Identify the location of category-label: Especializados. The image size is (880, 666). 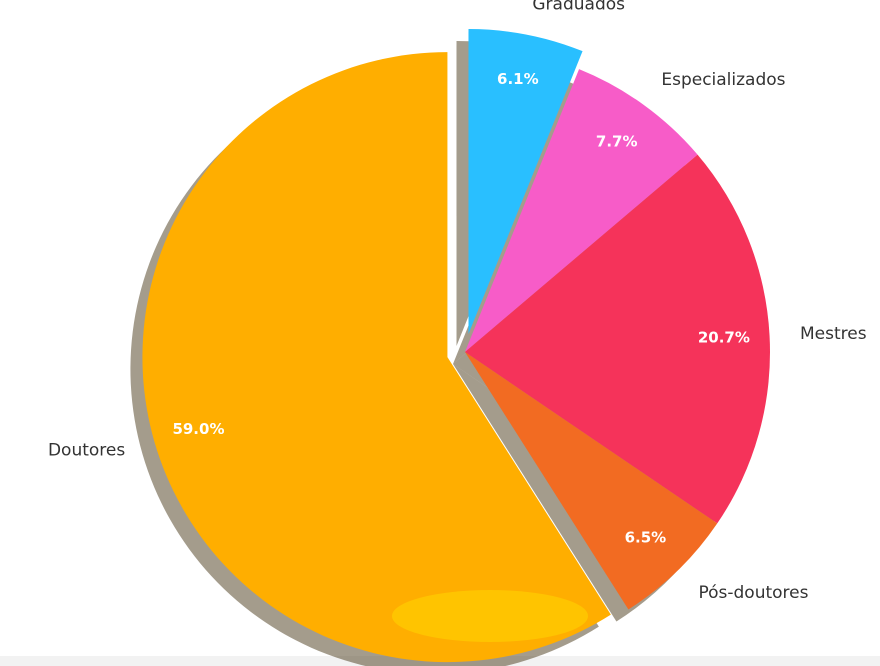
(723, 80).